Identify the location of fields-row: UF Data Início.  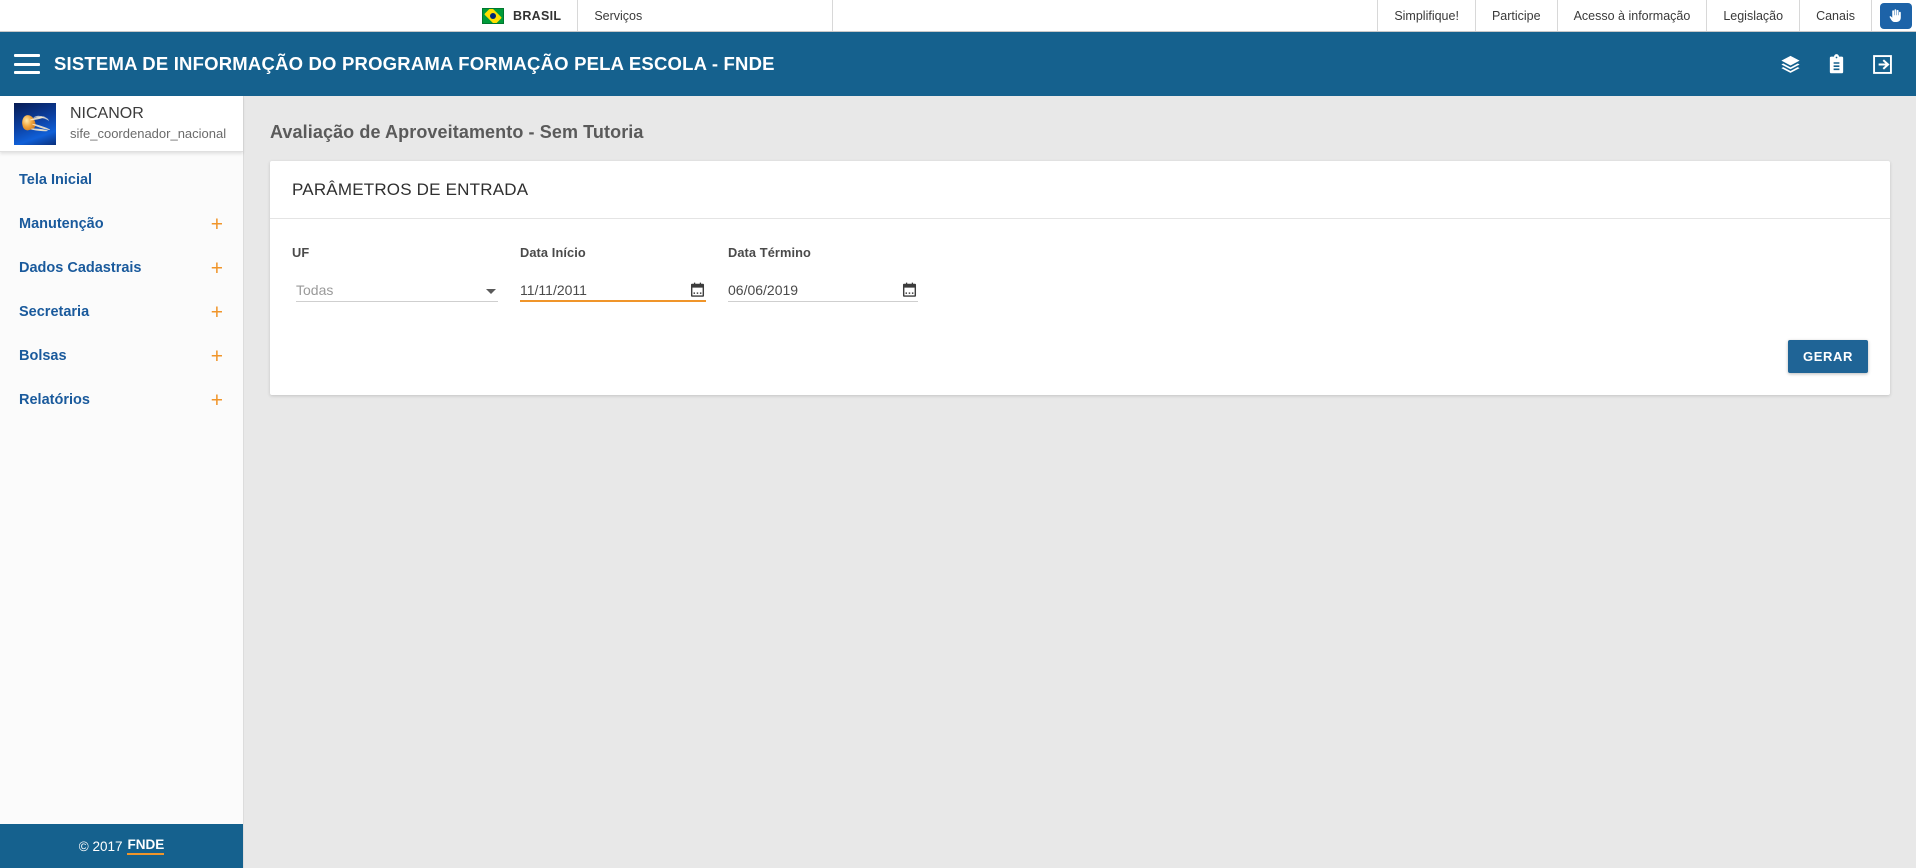
(1080, 273).